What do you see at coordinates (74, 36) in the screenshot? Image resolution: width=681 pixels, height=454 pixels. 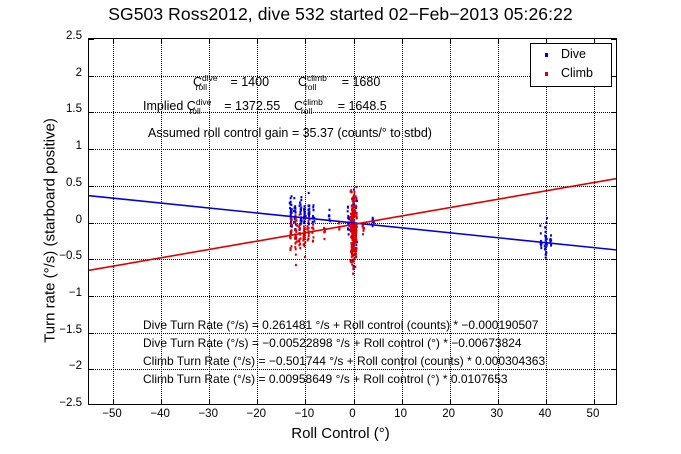 I see `y-tick-label: 2.5` at bounding box center [74, 36].